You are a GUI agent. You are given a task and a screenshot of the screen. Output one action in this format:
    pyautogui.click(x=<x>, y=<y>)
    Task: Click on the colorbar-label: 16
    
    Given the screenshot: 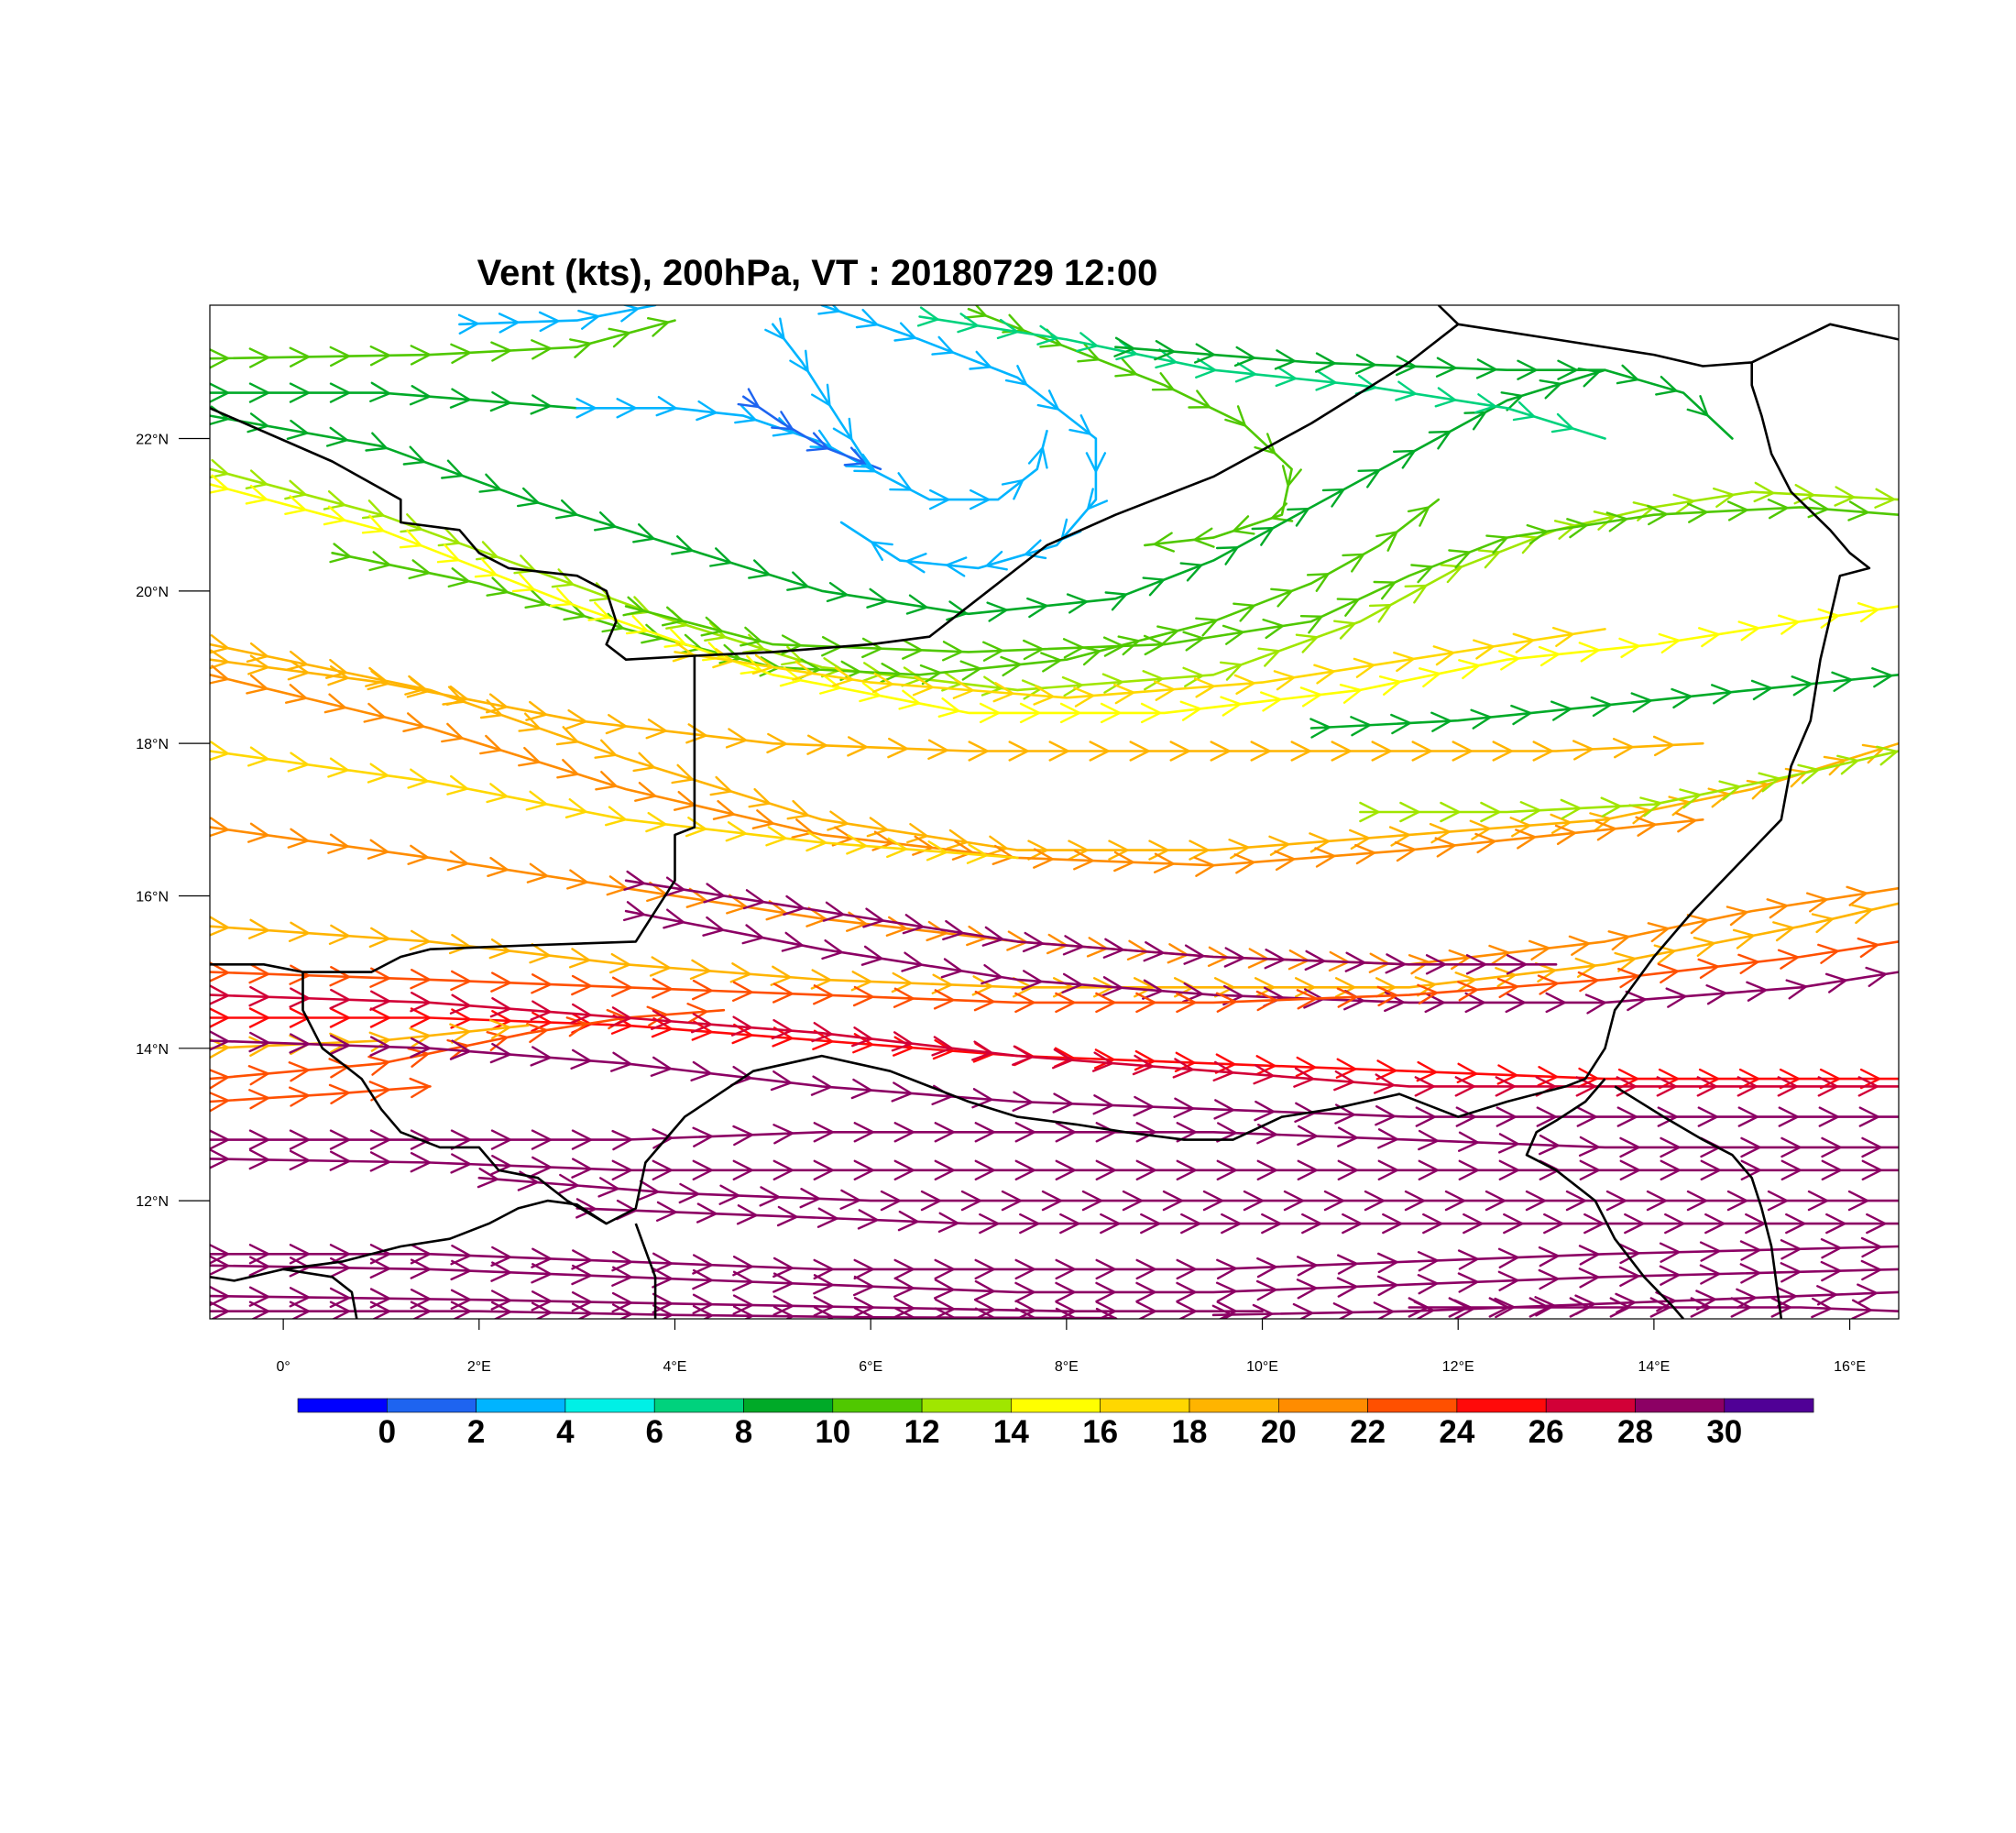 What is the action you would take?
    pyautogui.click(x=1100, y=1432)
    